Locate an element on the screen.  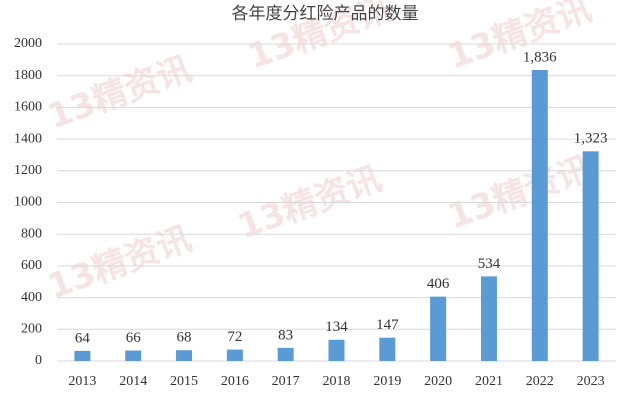
value-label: 534 is located at coordinates (489, 264).